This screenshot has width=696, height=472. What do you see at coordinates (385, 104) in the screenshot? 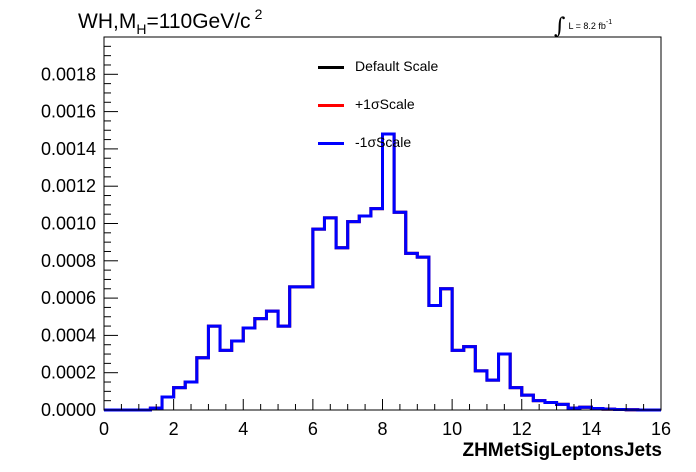
I see `legend-label-plus1sigma: +1σScale` at bounding box center [385, 104].